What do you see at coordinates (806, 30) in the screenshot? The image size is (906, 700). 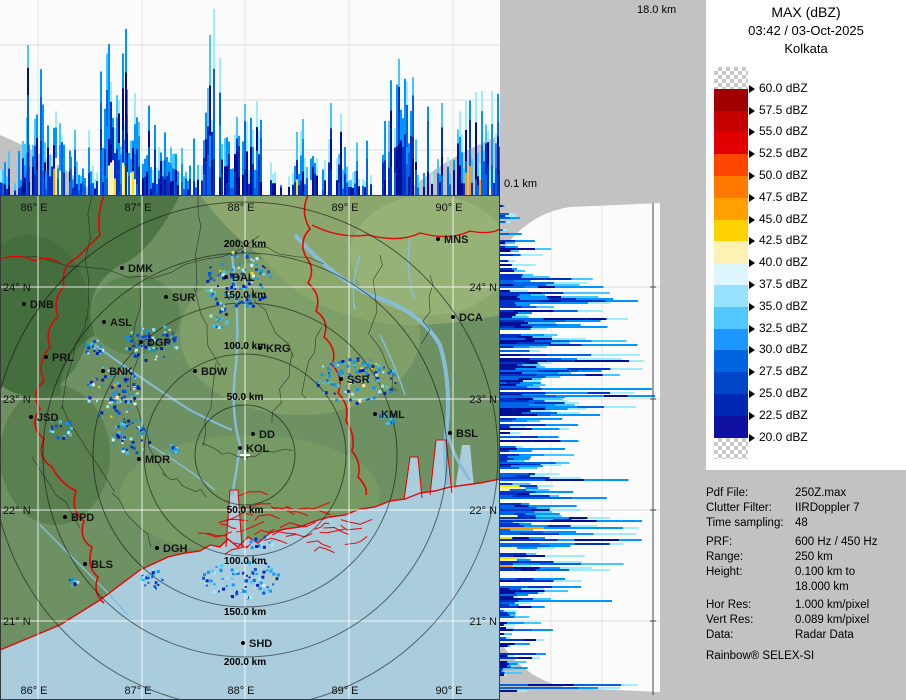 I see `product-datetime: 03:42 / 03-Oct-2025` at bounding box center [806, 30].